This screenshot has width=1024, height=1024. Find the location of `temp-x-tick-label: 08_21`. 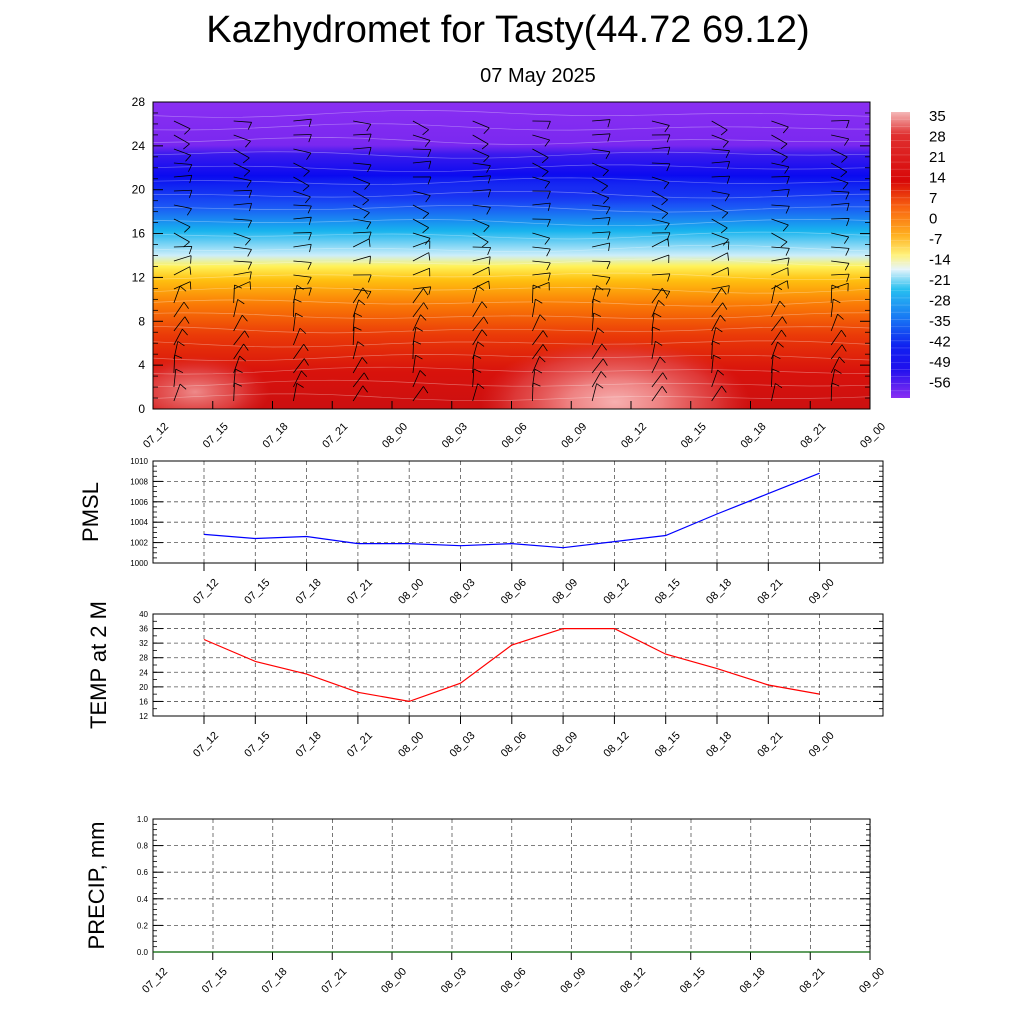

temp-x-tick-label: 08_21 is located at coordinates (770, 745).